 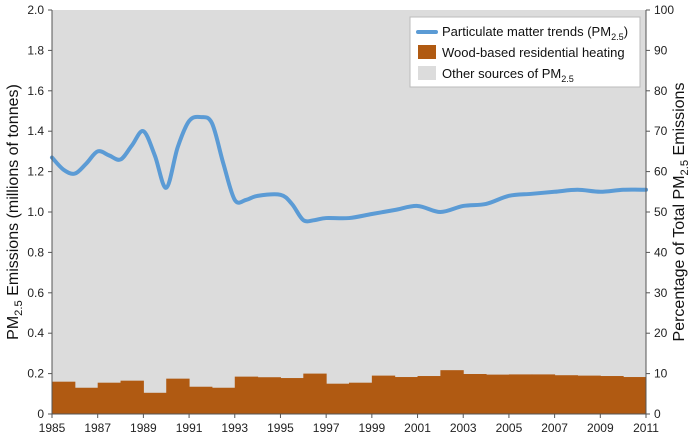 I want to click on x-tick-label: 1991, so click(x=189, y=428).